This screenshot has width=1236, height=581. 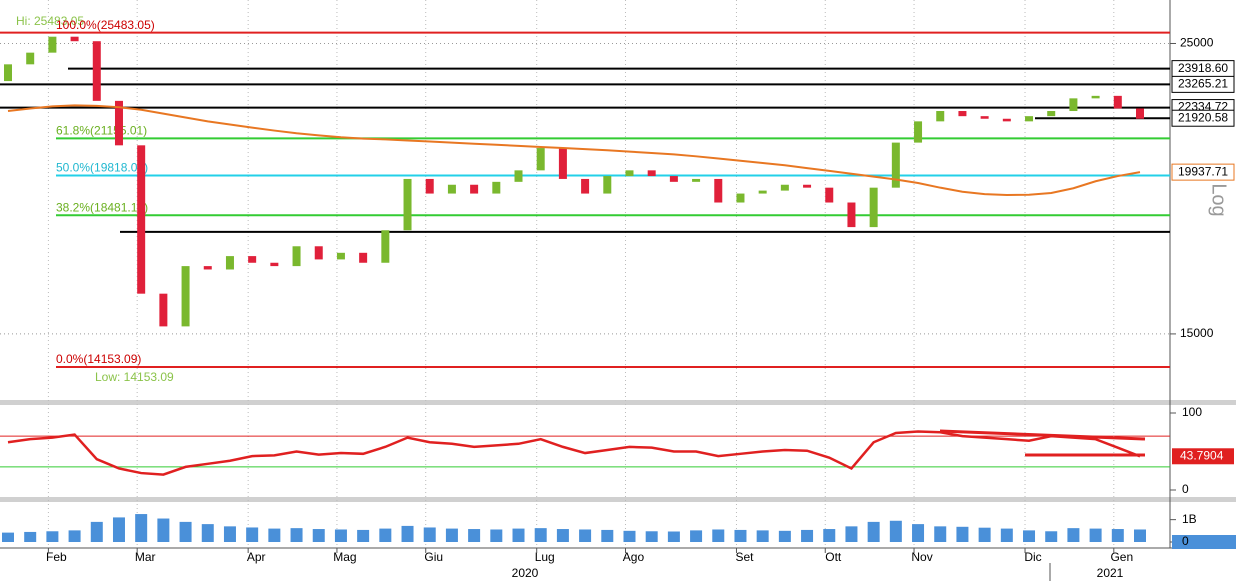 What do you see at coordinates (145, 557) in the screenshot?
I see `x-tick-label: Mar` at bounding box center [145, 557].